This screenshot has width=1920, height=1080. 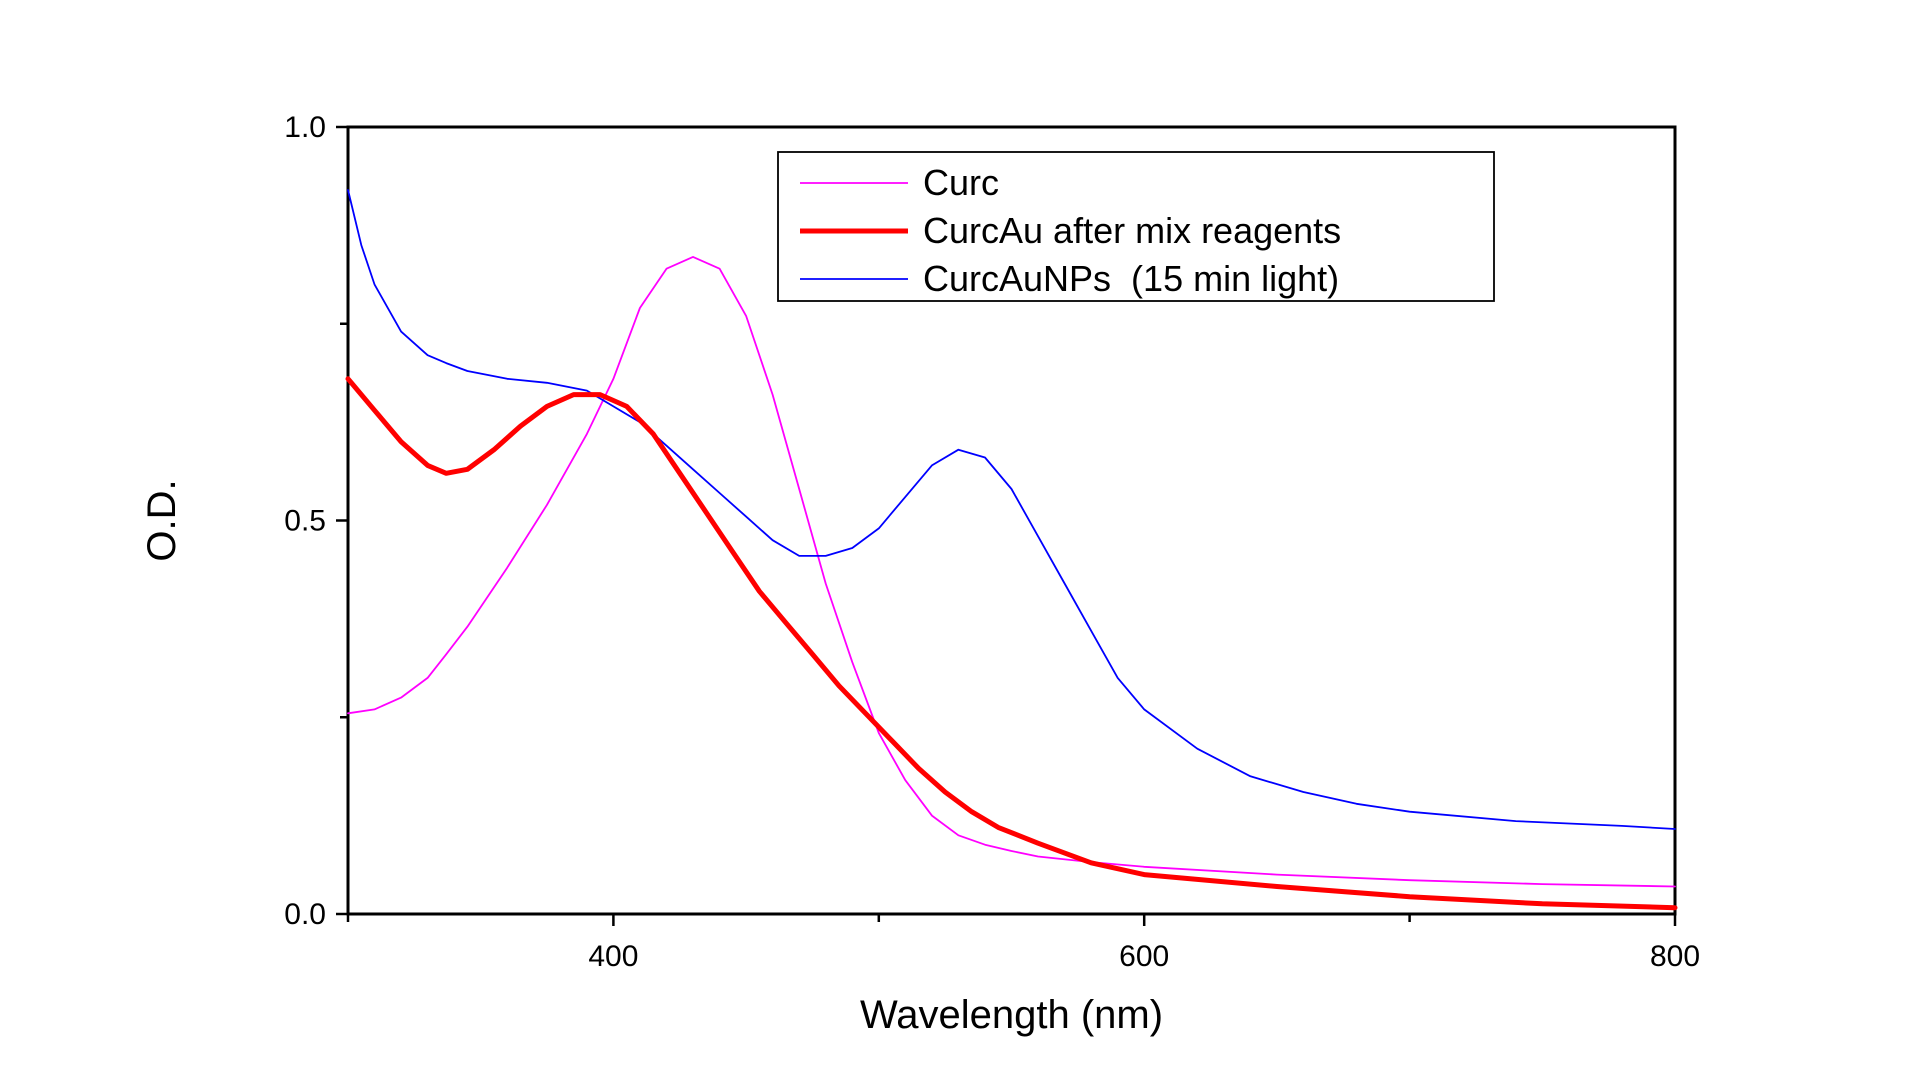 What do you see at coordinates (305, 521) in the screenshot?
I see `y-tick-label: 0.5` at bounding box center [305, 521].